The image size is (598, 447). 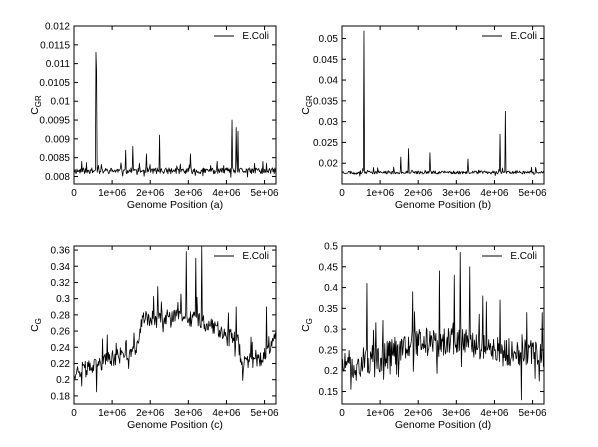 What do you see at coordinates (325, 101) in the screenshot?
I see `y-tick-label: 0.035` at bounding box center [325, 101].